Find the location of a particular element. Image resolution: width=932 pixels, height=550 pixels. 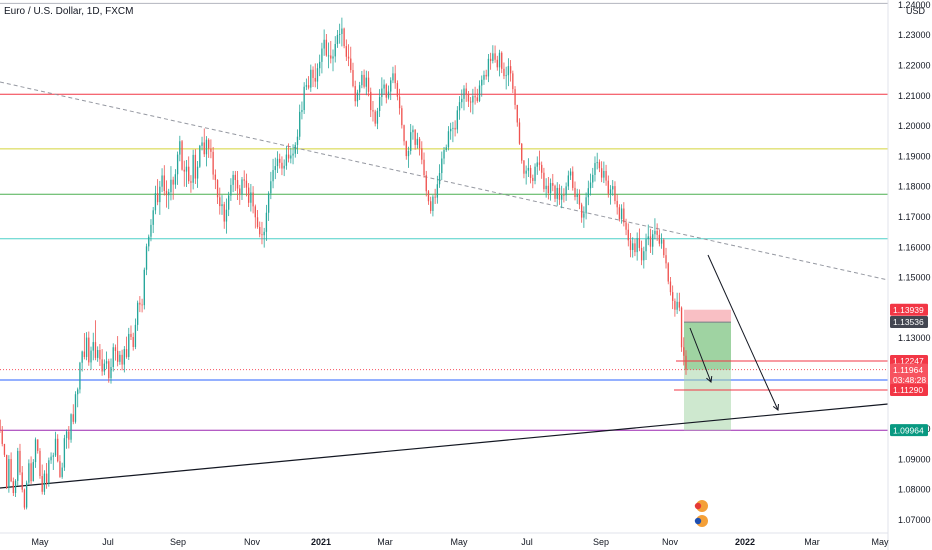

price-tick-label: 1.15000 is located at coordinates (914, 278).